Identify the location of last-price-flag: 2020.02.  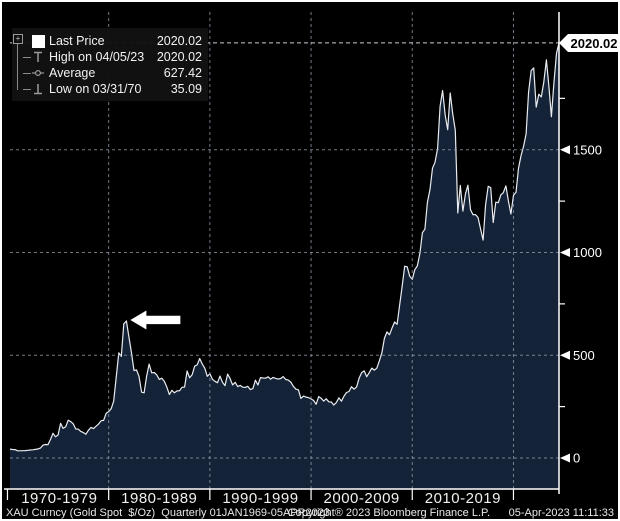
(588, 43).